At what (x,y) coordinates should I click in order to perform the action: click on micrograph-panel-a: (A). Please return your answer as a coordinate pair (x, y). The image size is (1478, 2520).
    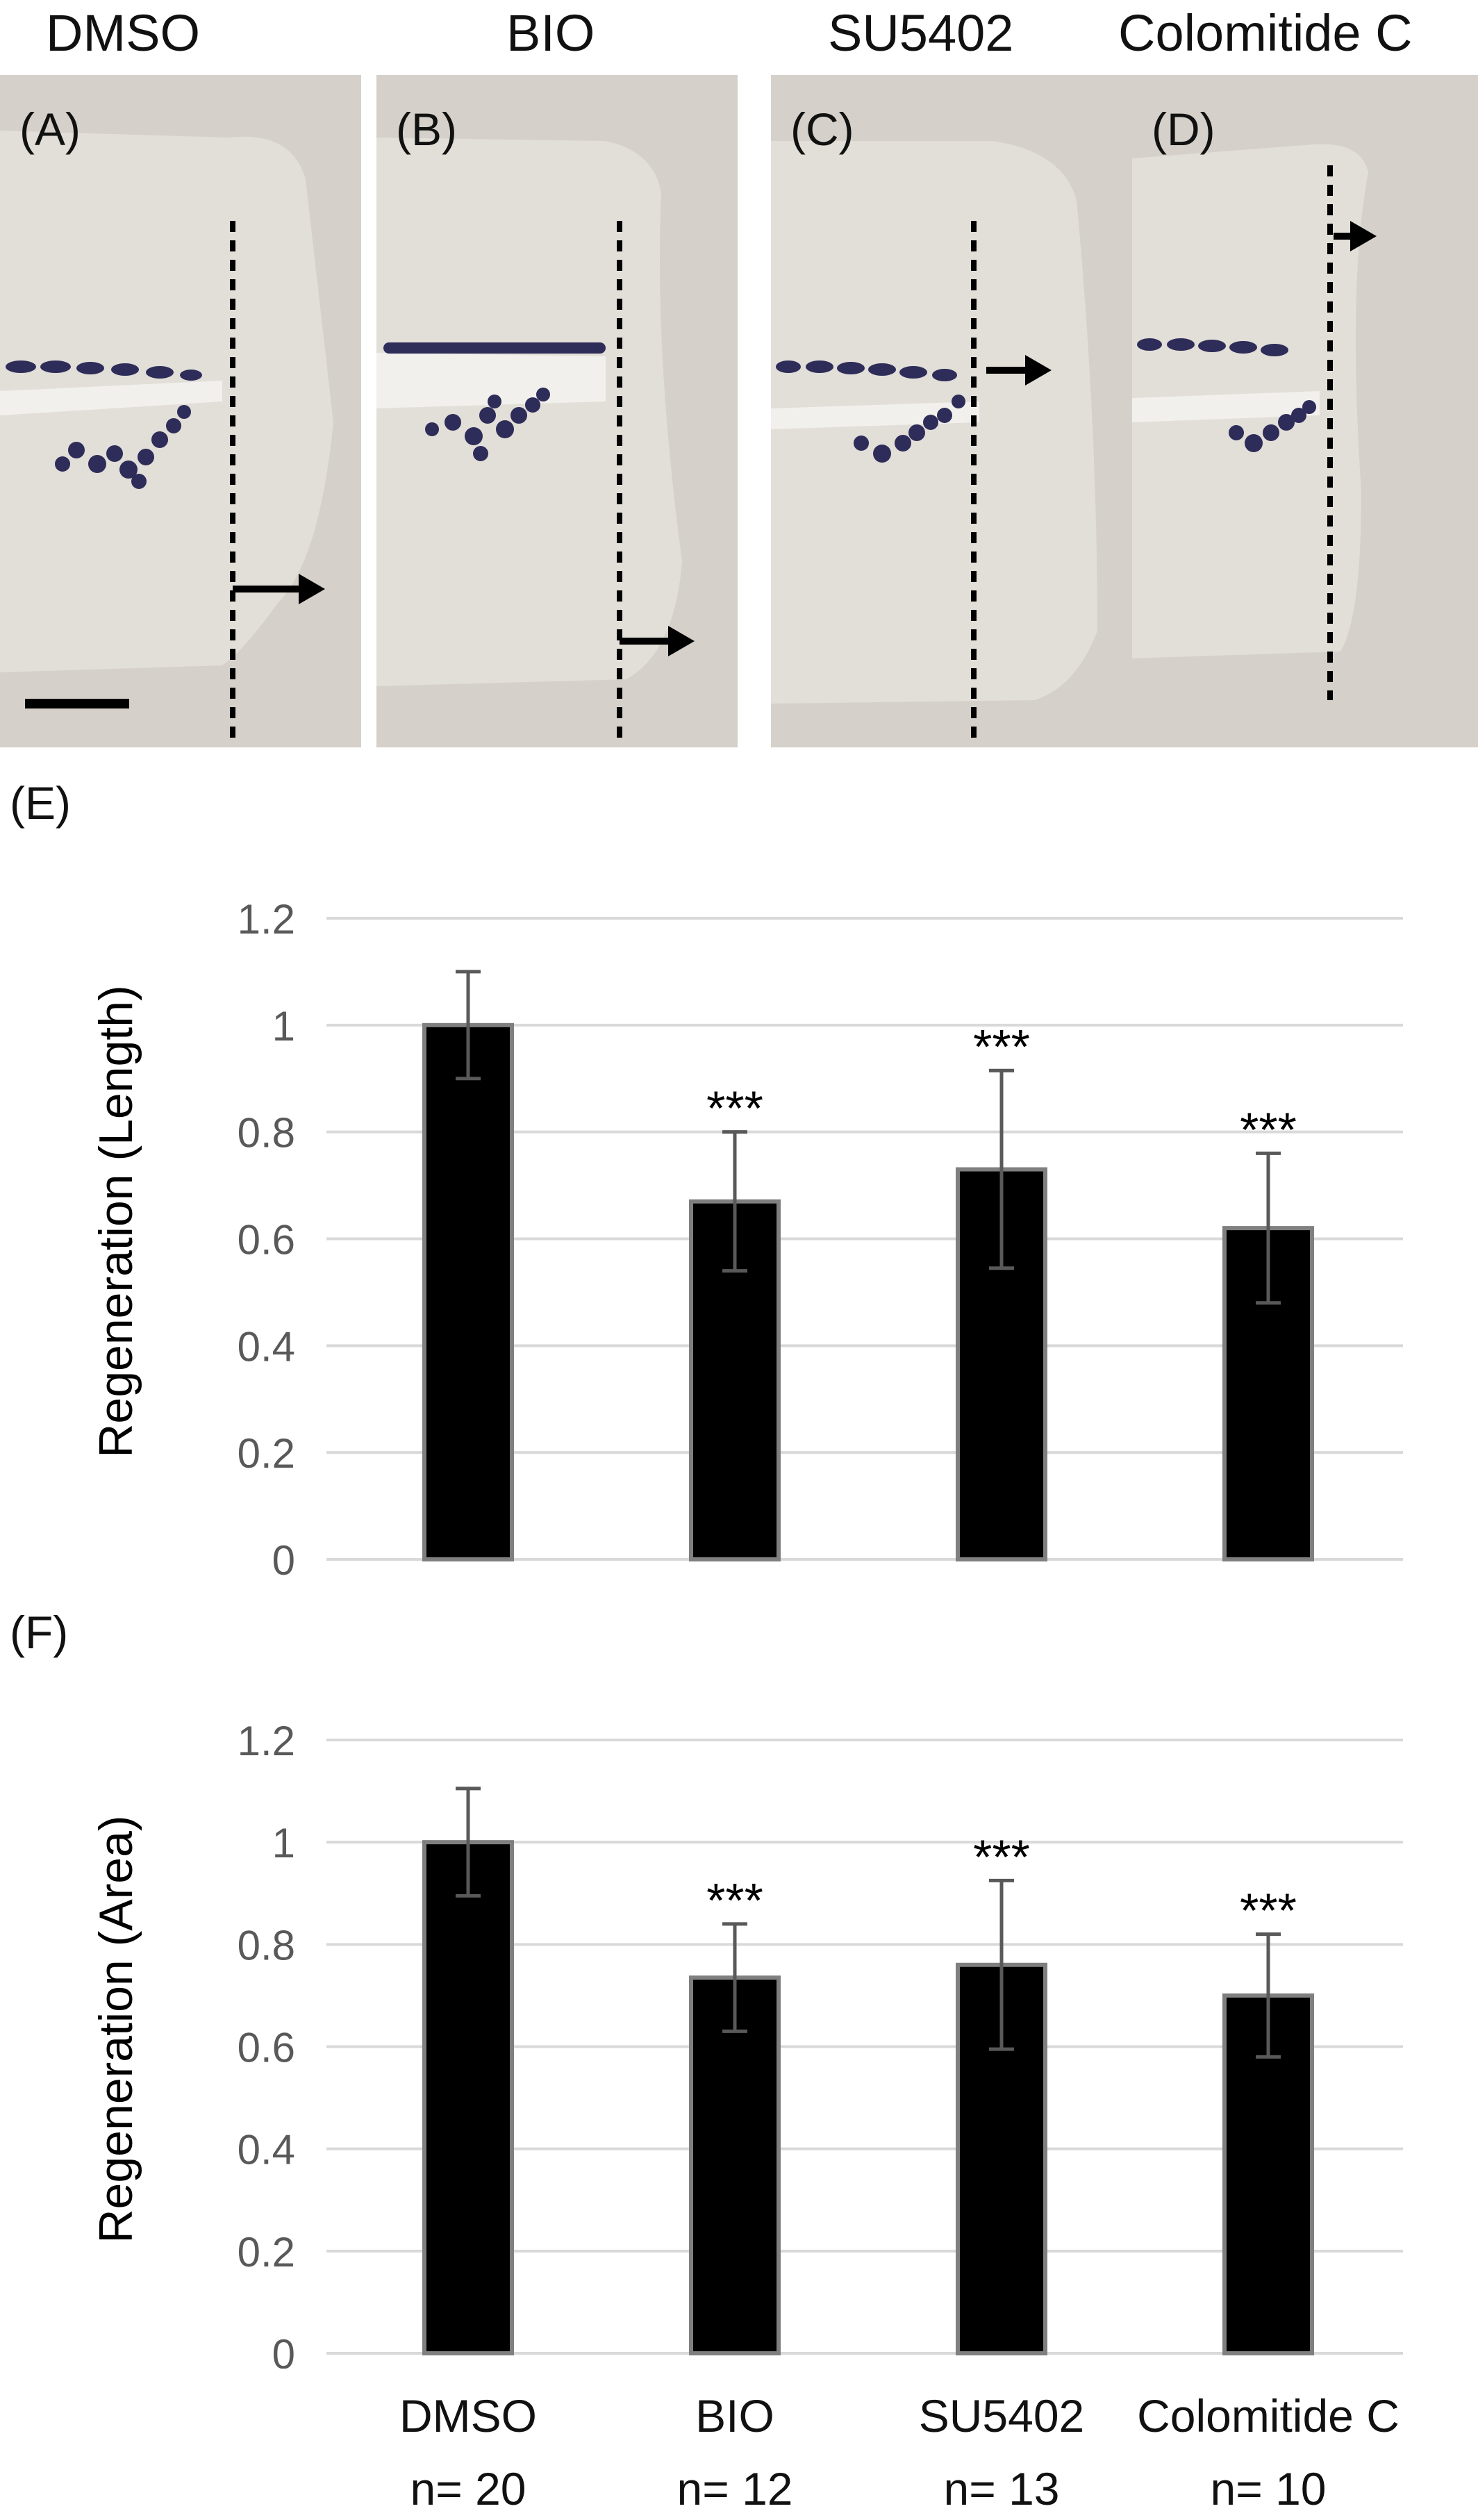
    Looking at the image, I should click on (180, 411).